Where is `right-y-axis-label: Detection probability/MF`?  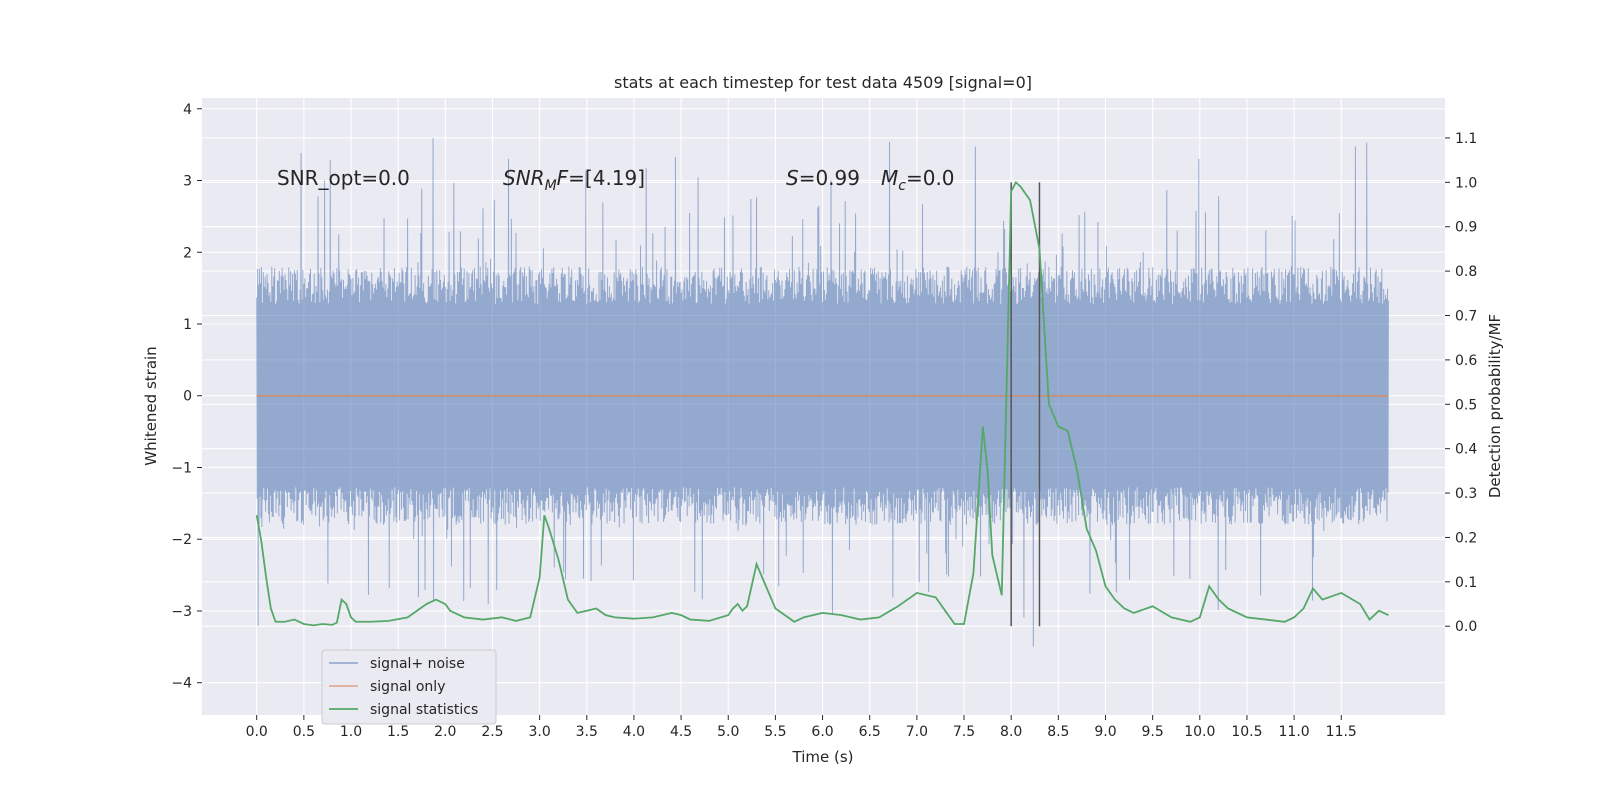 right-y-axis-label: Detection probability/MF is located at coordinates (1495, 406).